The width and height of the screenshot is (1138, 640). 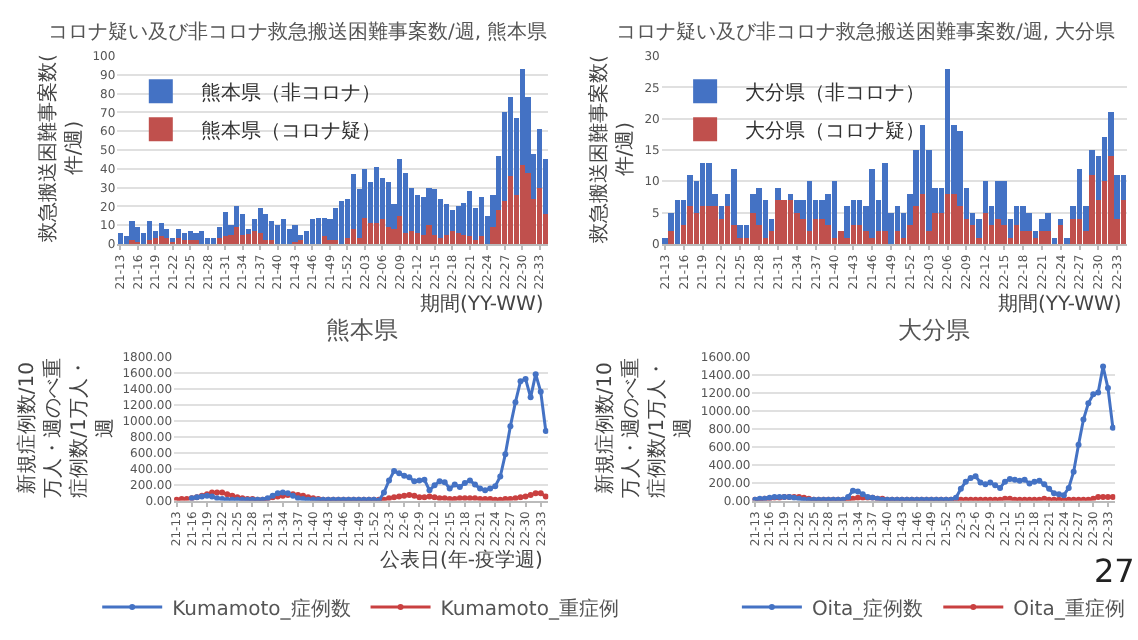 What do you see at coordinates (529, 608) in the screenshot?
I see `legend-label: Kumamoto_重症例` at bounding box center [529, 608].